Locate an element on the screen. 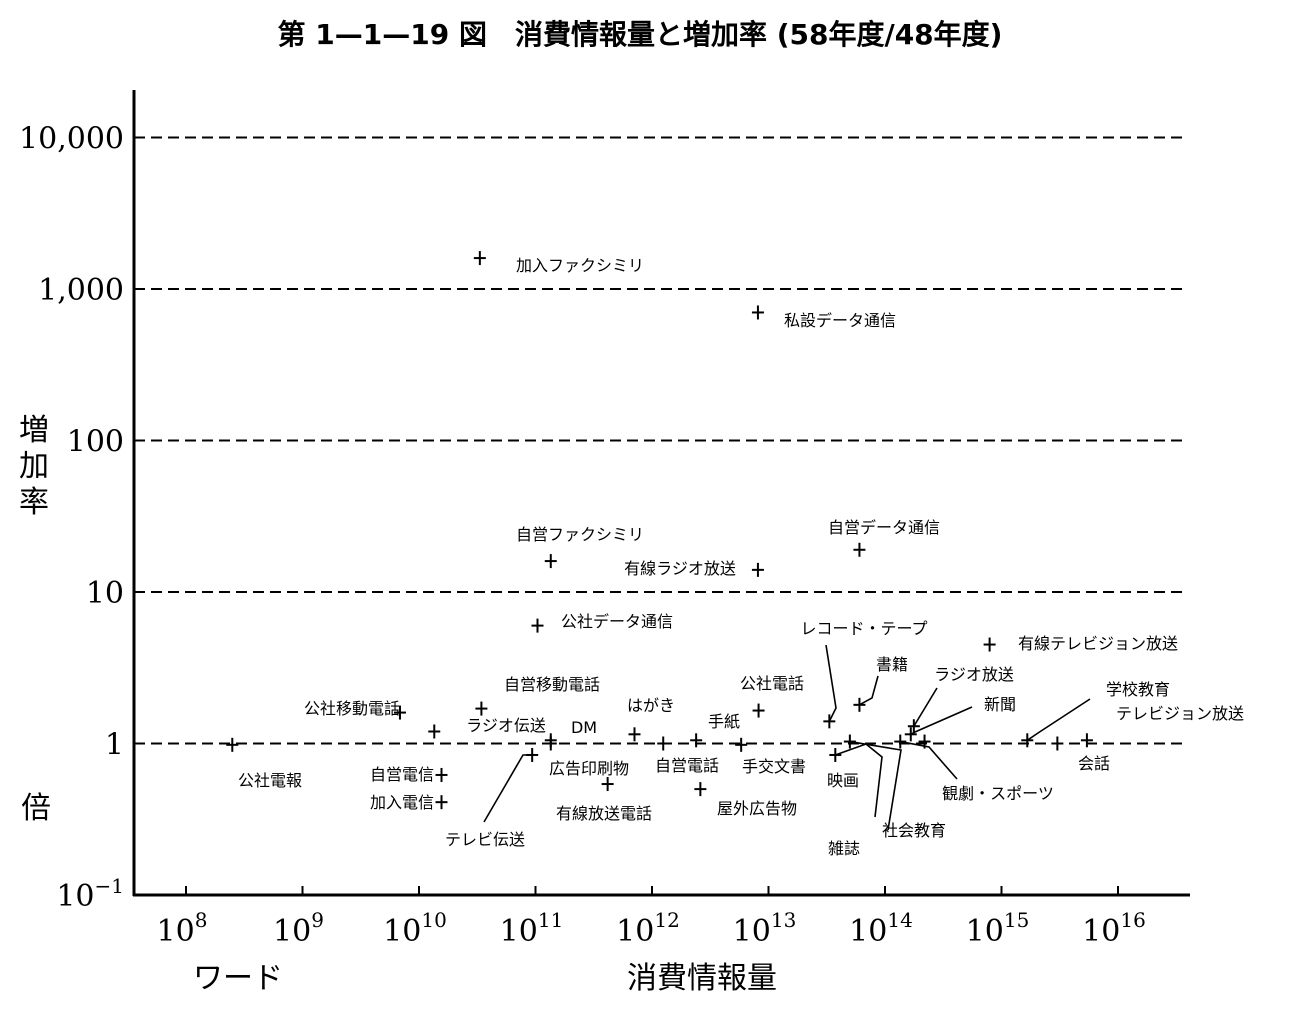 The width and height of the screenshot is (1297, 1017). y-tick-label: 1 is located at coordinates (114, 745).